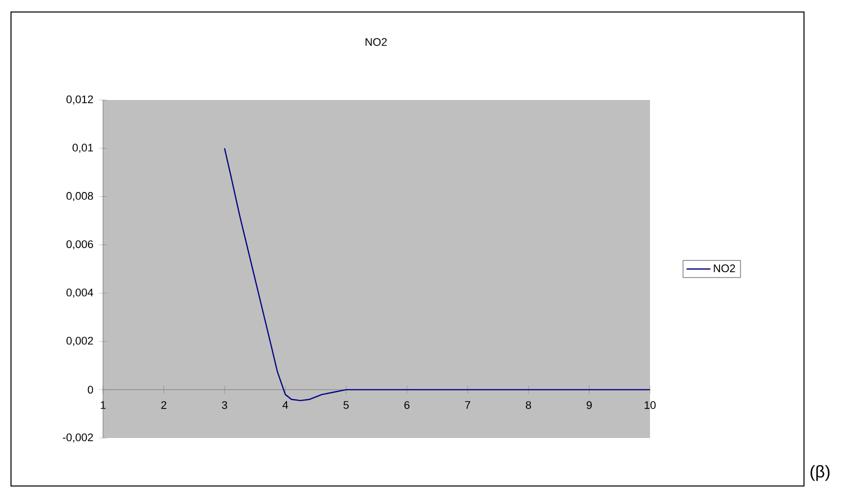 The image size is (842, 495). Describe the element at coordinates (79, 245) in the screenshot. I see `y-tick-label: 0,006` at that location.